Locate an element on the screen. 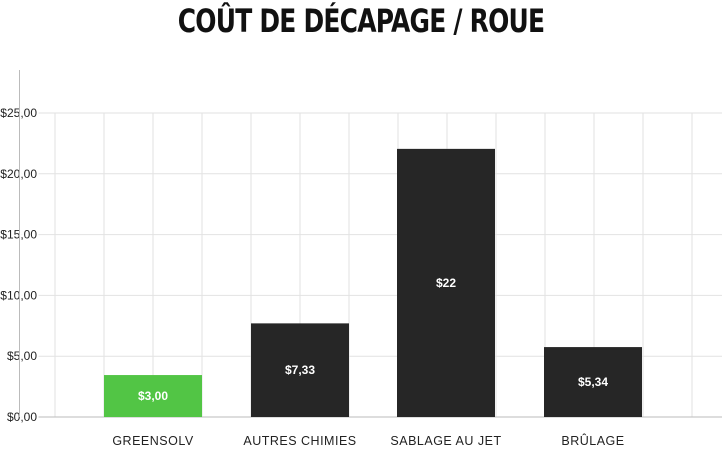 This screenshot has width=722, height=449. bar-data-label: $7,33 is located at coordinates (300, 370).